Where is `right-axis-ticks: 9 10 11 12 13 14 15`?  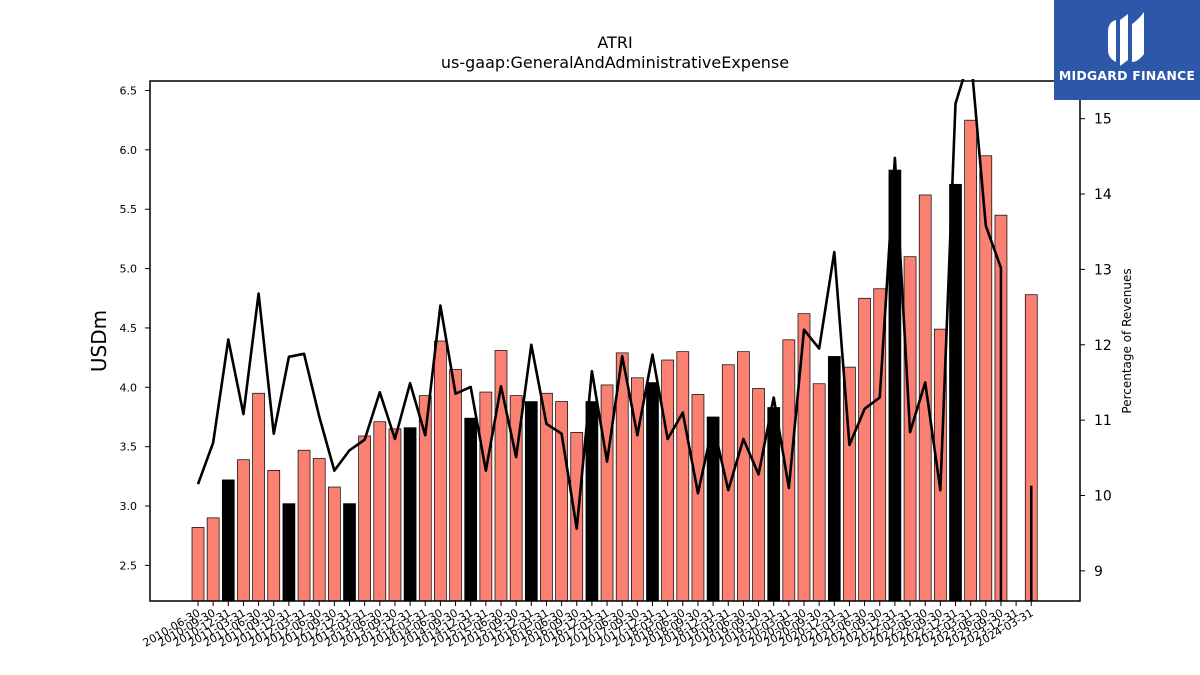
right-axis-ticks: 9 10 11 12 13 14 15 is located at coordinates (1096, 346).